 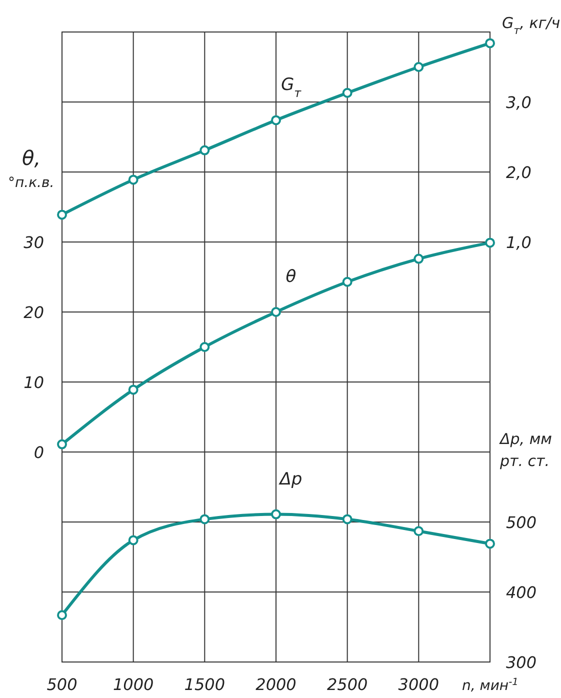 What do you see at coordinates (39, 452) in the screenshot?
I see `y-tick-label: 0` at bounding box center [39, 452].